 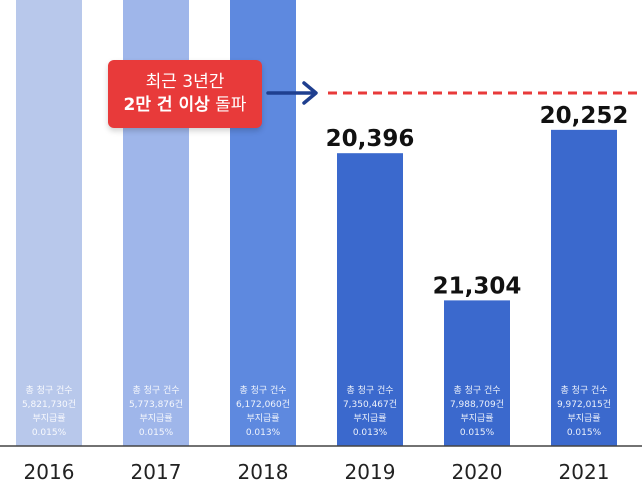 I want to click on annotation-line1: 최근 3년간, so click(x=185, y=82).